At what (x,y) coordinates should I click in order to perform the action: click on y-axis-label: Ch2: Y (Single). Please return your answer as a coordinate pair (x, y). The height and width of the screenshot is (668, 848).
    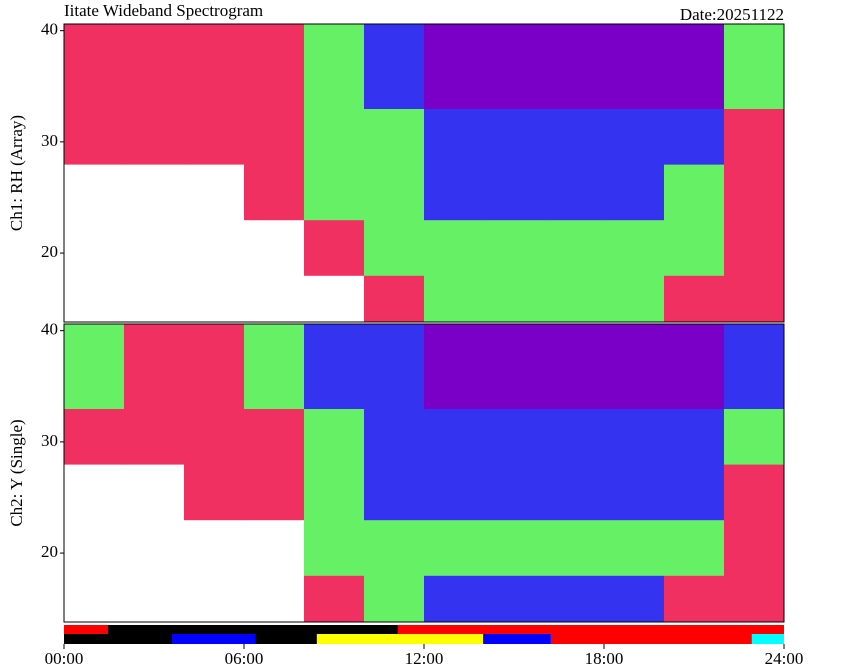
    Looking at the image, I should click on (16, 472).